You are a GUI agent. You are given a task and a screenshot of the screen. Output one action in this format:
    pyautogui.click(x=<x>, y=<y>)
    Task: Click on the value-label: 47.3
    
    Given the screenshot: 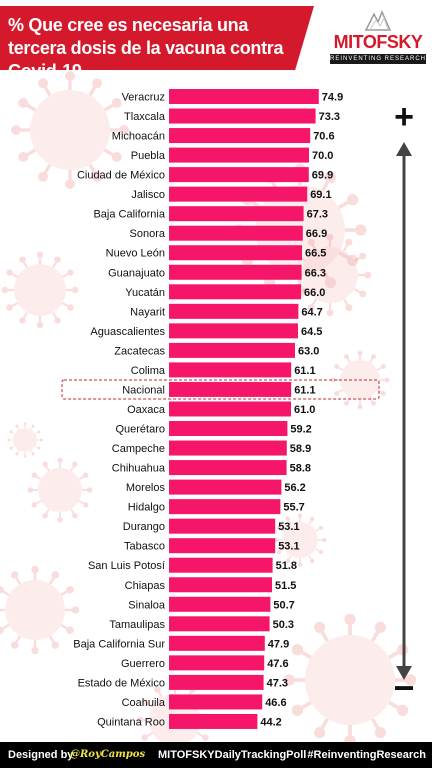 What is the action you would take?
    pyautogui.click(x=277, y=683)
    